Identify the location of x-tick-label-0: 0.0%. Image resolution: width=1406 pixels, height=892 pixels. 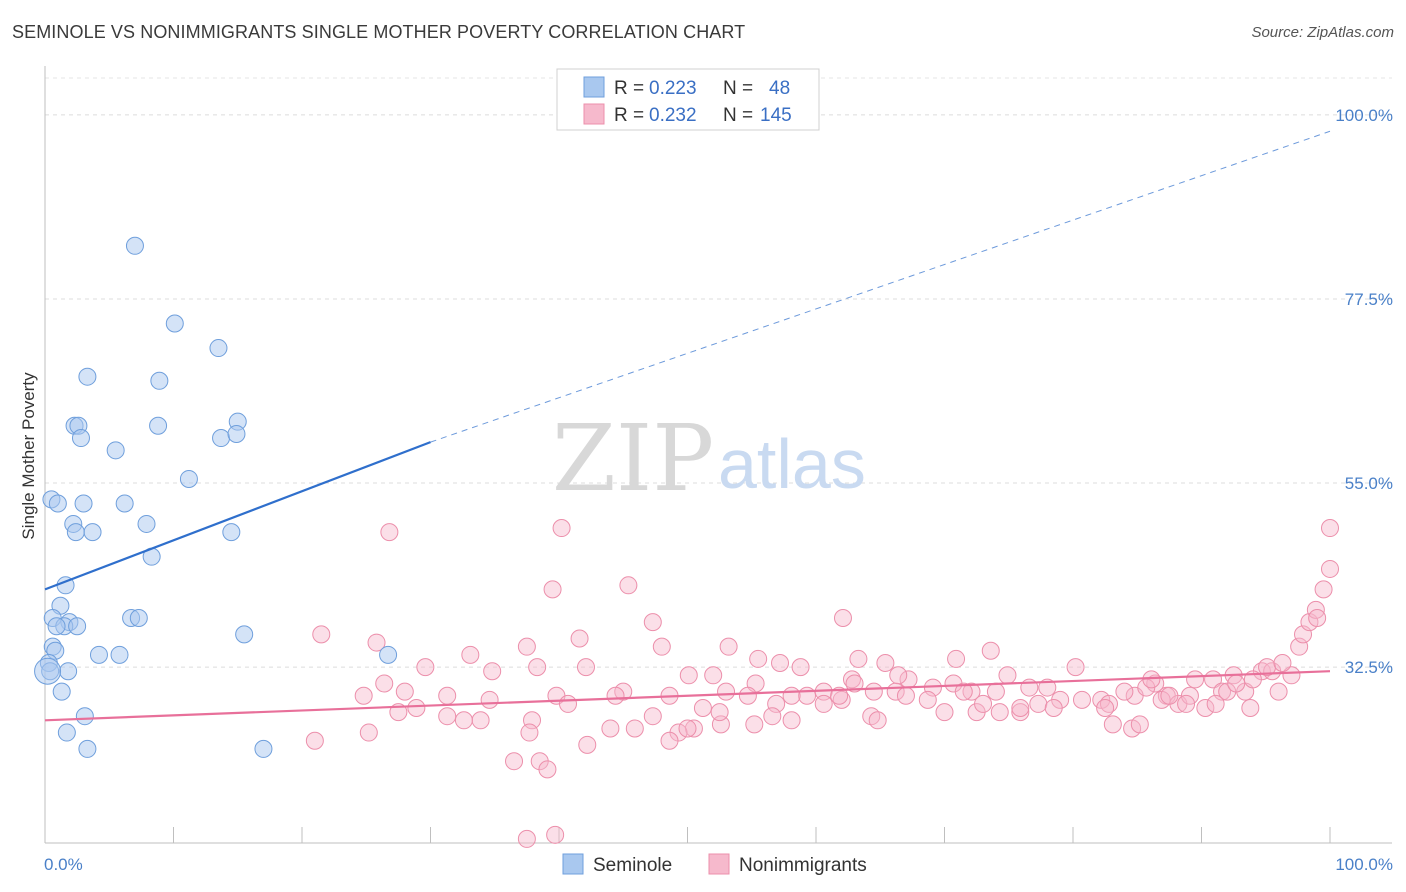
(63, 864).